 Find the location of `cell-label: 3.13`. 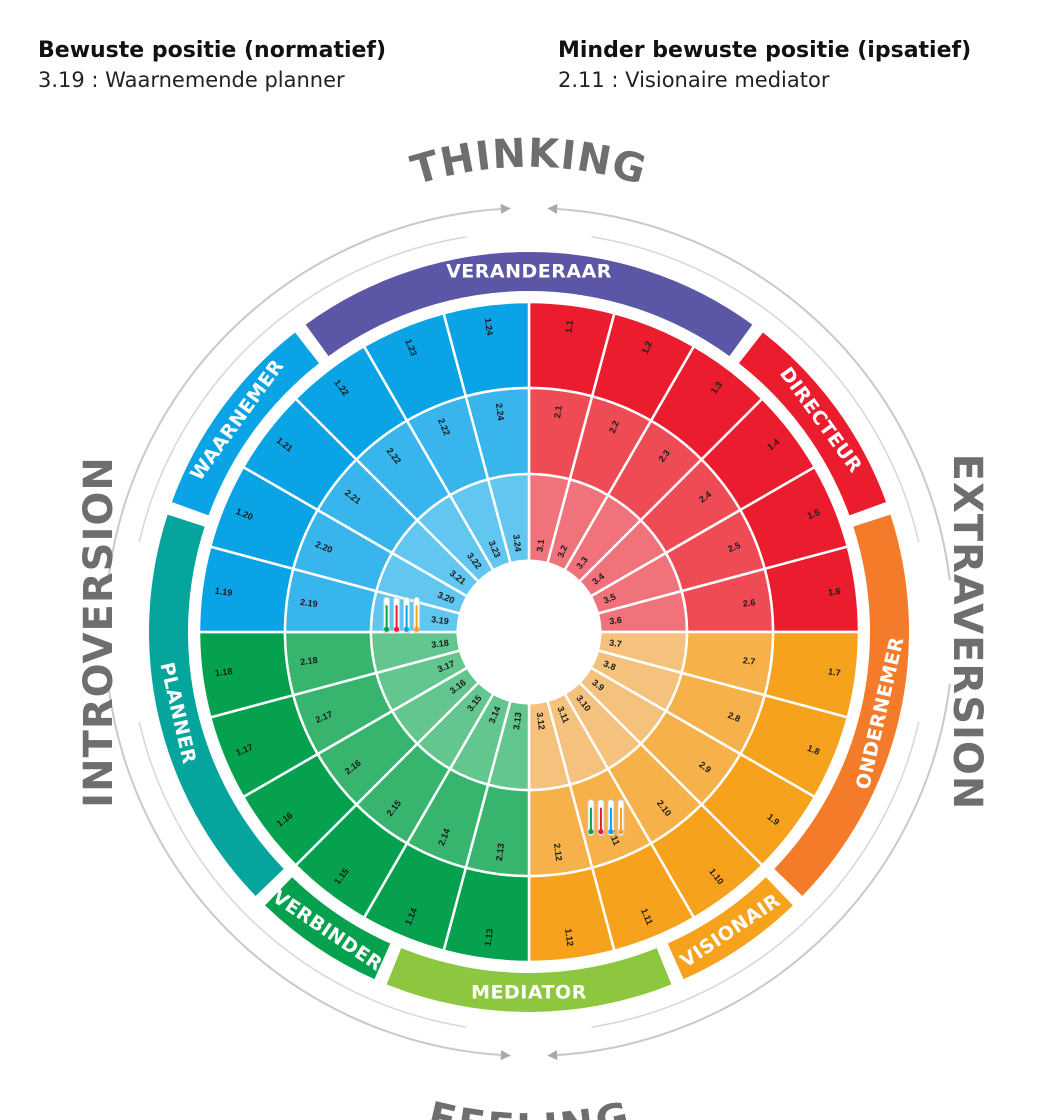

cell-label: 3.13 is located at coordinates (517, 721).